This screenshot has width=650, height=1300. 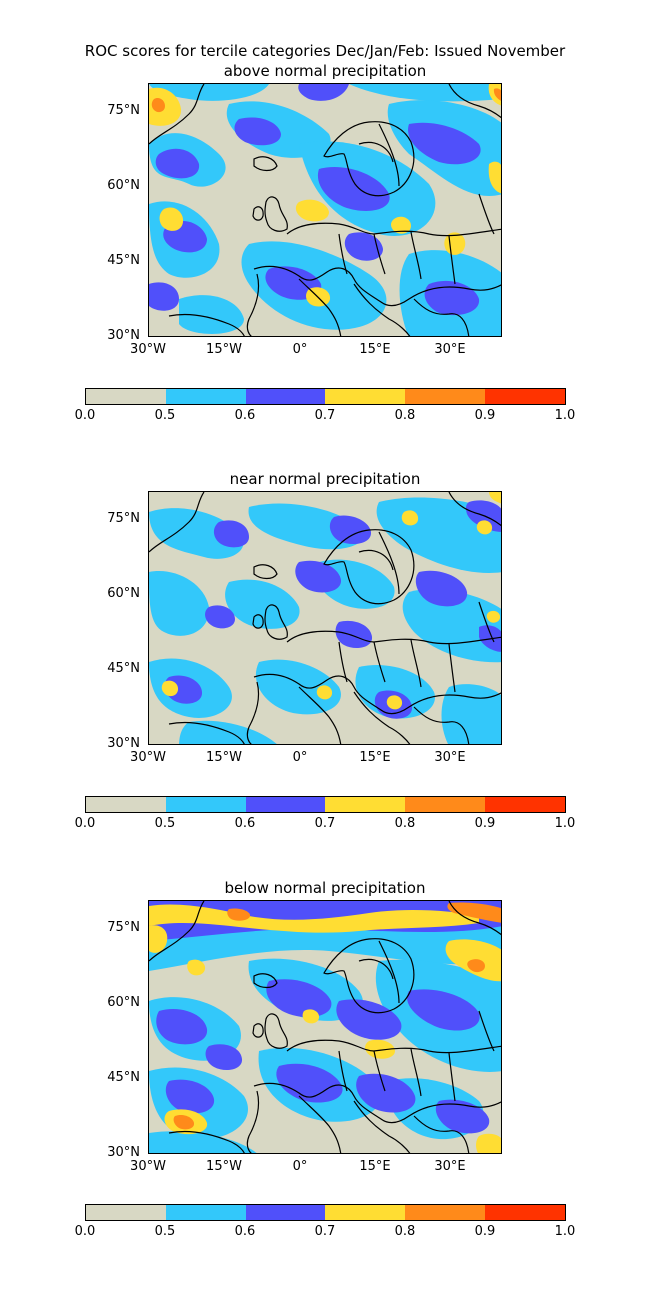 What do you see at coordinates (325, 479) in the screenshot?
I see `panel-2-title: near normal precipitation` at bounding box center [325, 479].